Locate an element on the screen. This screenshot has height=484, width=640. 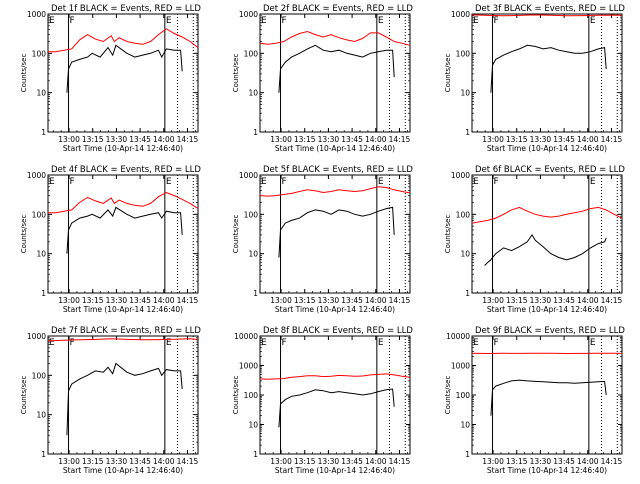
panel-title: Det 2f BLACK = Events, RED = LLD is located at coordinates (338, 9).